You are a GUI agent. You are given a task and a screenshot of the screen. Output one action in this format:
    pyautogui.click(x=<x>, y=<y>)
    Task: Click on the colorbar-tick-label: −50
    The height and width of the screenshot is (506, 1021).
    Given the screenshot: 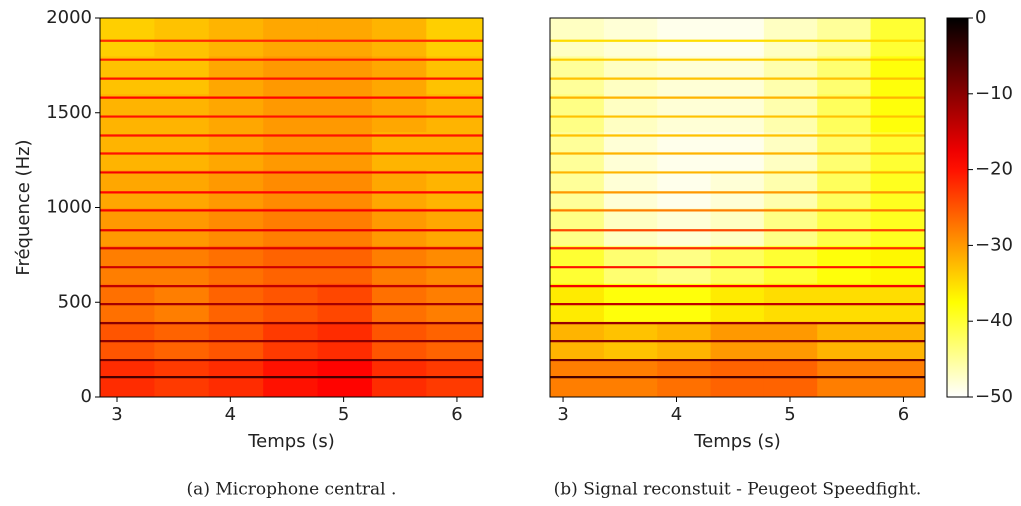 What is the action you would take?
    pyautogui.click(x=994, y=396)
    